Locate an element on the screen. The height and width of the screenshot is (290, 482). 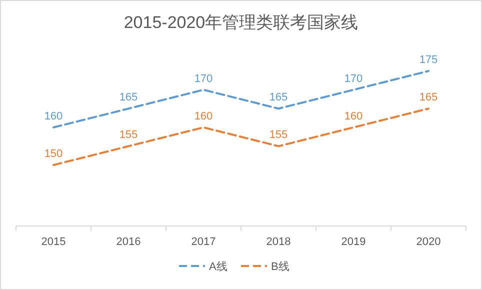
legend-label: A线 is located at coordinates (218, 266).